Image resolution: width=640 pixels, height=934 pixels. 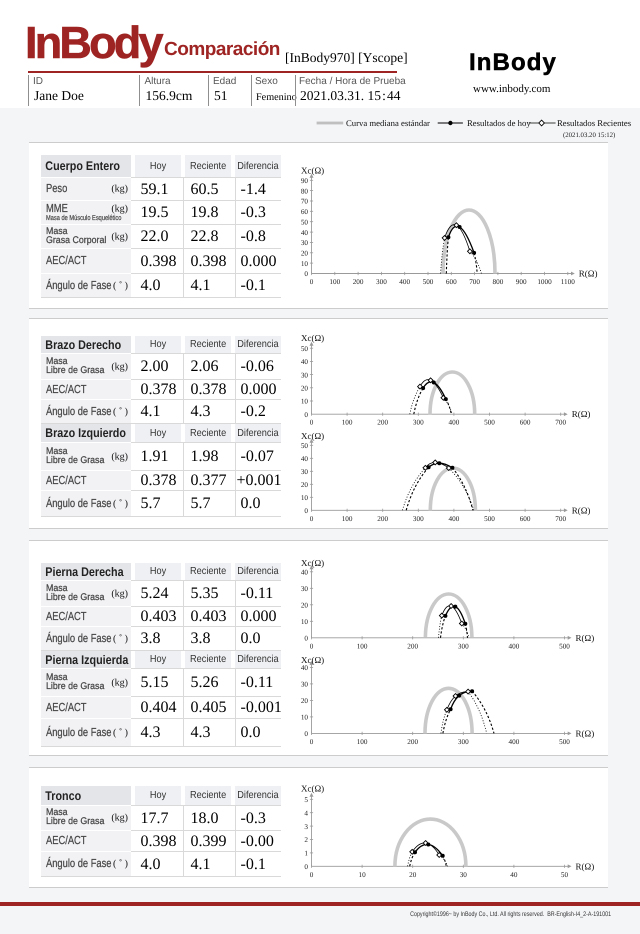 What do you see at coordinates (306, 840) in the screenshot?
I see `svg-text: 2` at bounding box center [306, 840].